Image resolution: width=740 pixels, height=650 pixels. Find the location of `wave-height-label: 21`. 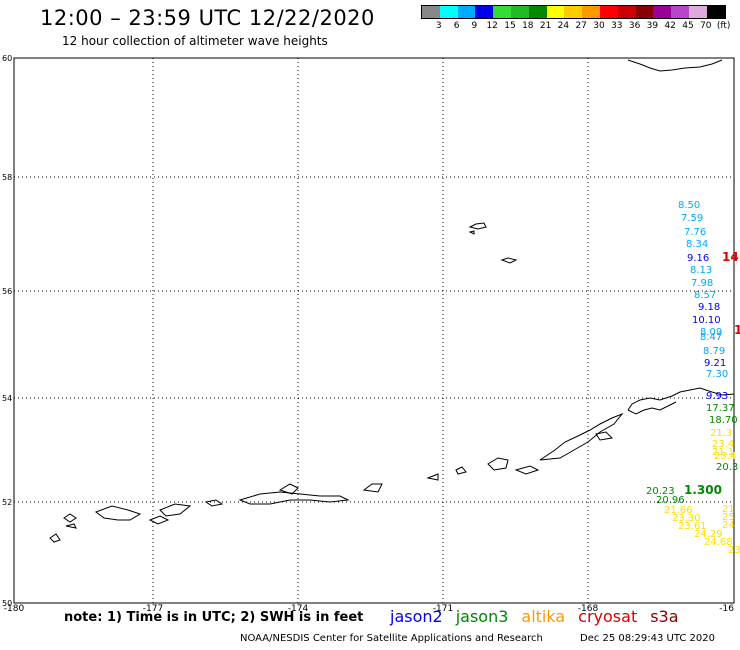

wave-height-label: 21 is located at coordinates (728, 509).